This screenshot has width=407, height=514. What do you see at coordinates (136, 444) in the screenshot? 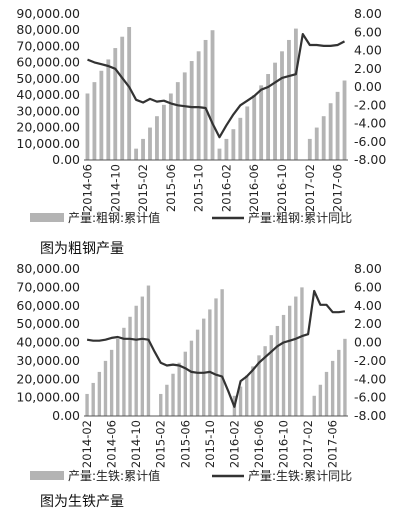
I see `x-axis-tick-label: 2014-10` at bounding box center [136, 444].